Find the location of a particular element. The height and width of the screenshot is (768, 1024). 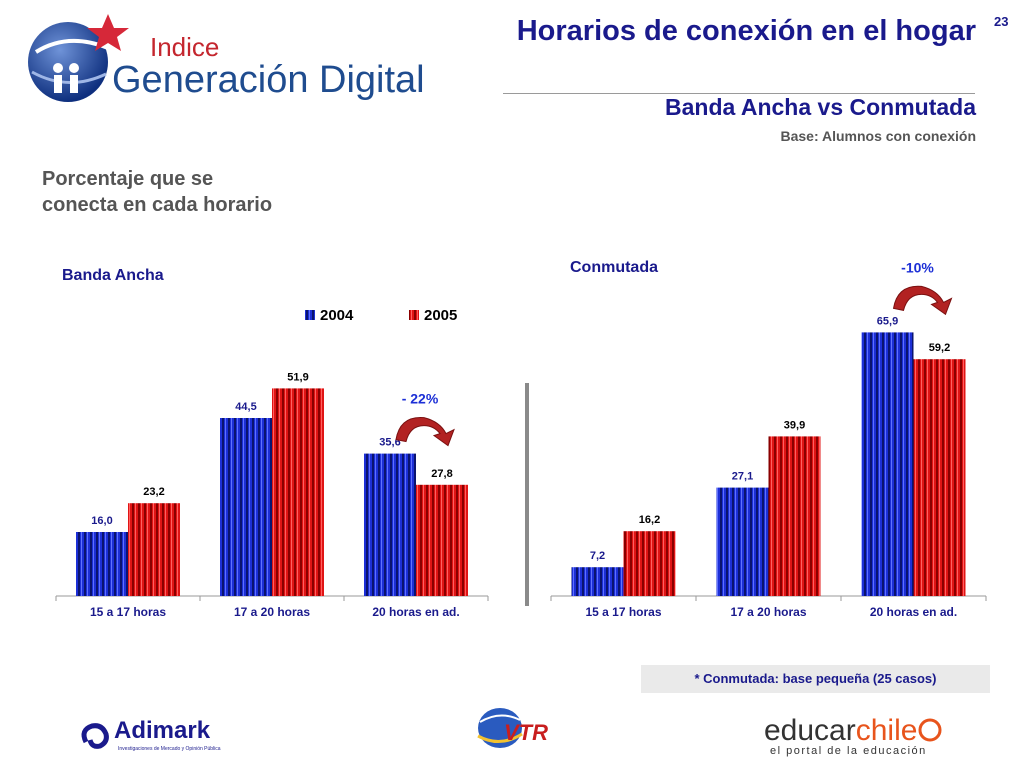

legend-label-2005: 2005 is located at coordinates (440, 315).